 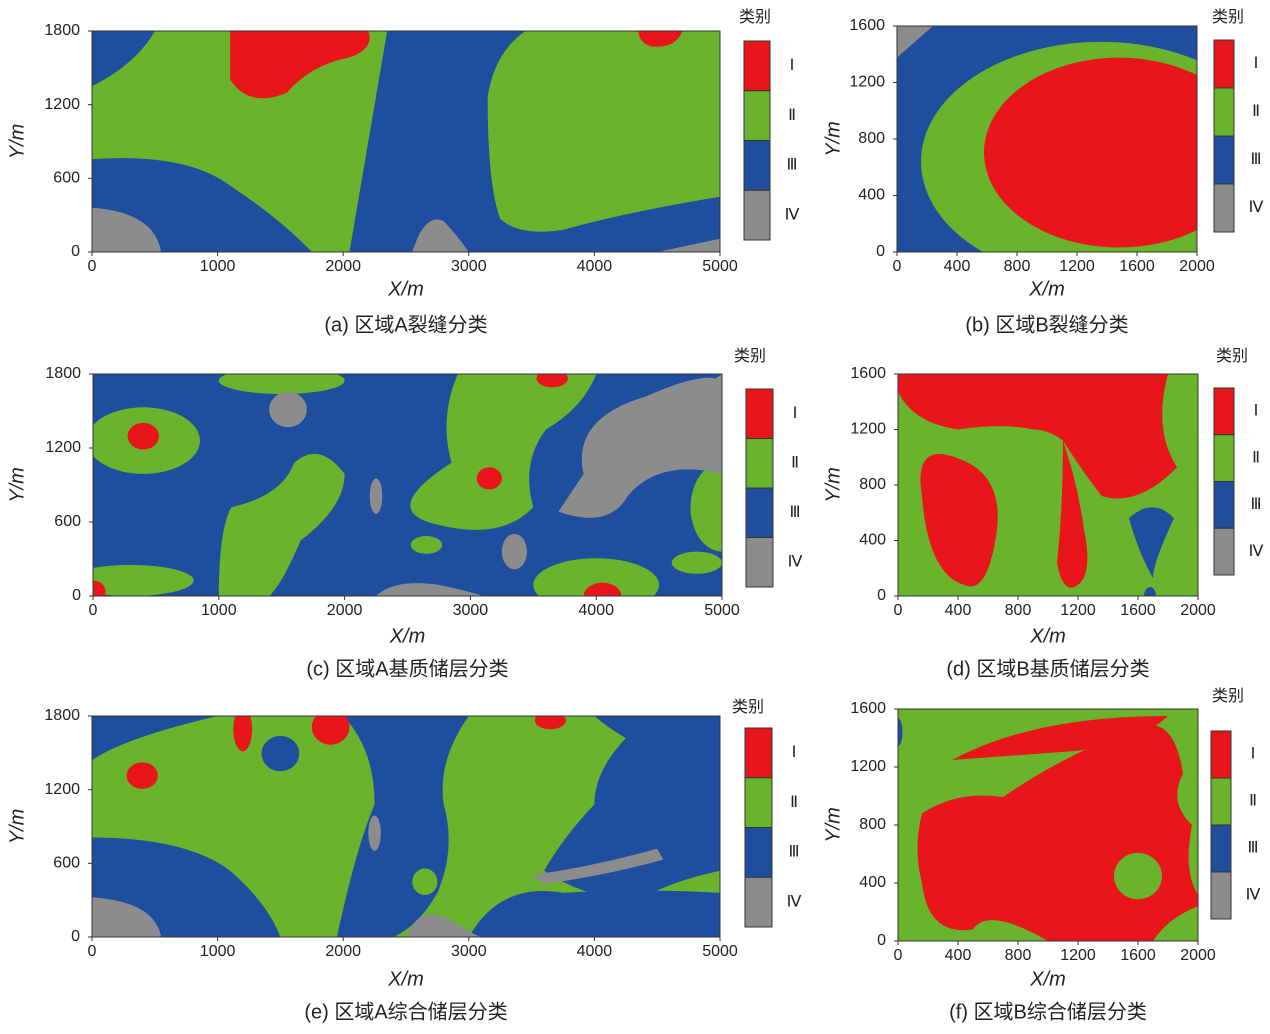 What do you see at coordinates (92, 266) in the screenshot?
I see `x-tick-label: 0` at bounding box center [92, 266].